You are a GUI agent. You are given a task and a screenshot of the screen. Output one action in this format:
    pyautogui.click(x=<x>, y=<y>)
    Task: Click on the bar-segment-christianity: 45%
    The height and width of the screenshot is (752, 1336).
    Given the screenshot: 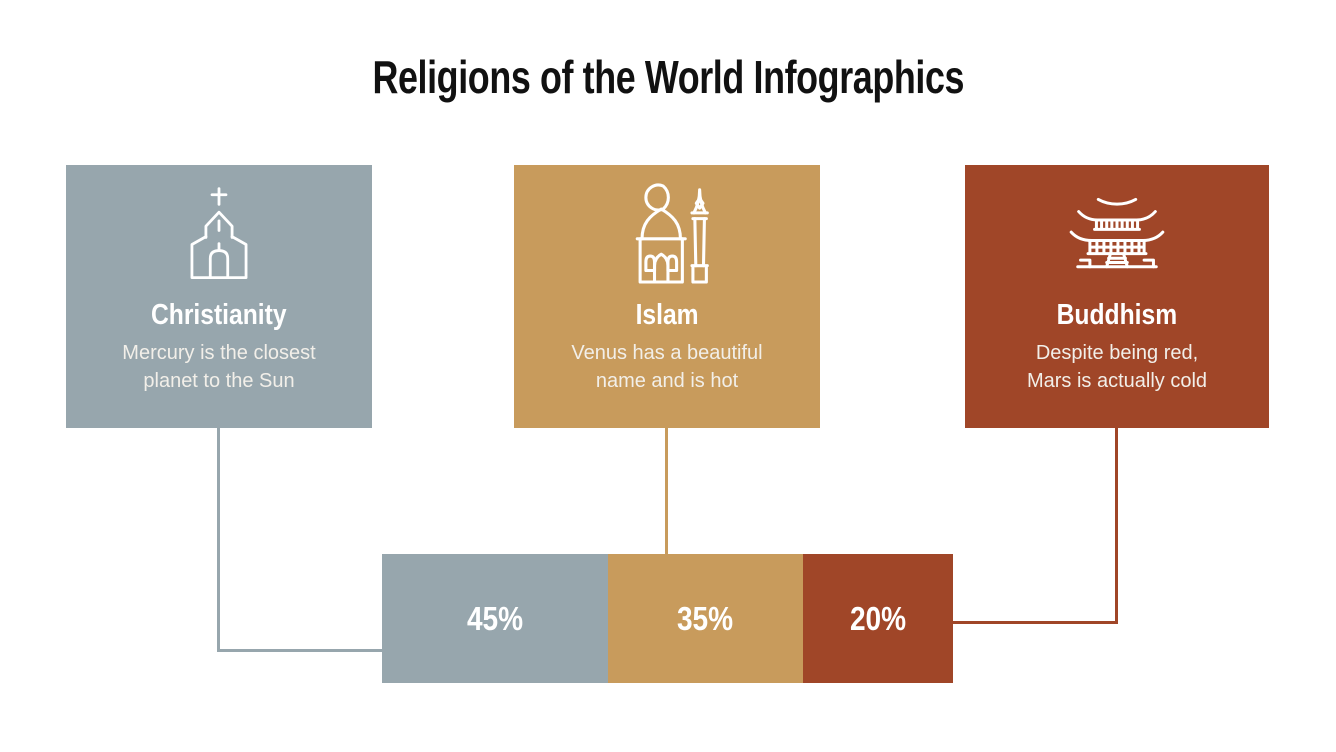 What is the action you would take?
    pyautogui.click(x=495, y=618)
    